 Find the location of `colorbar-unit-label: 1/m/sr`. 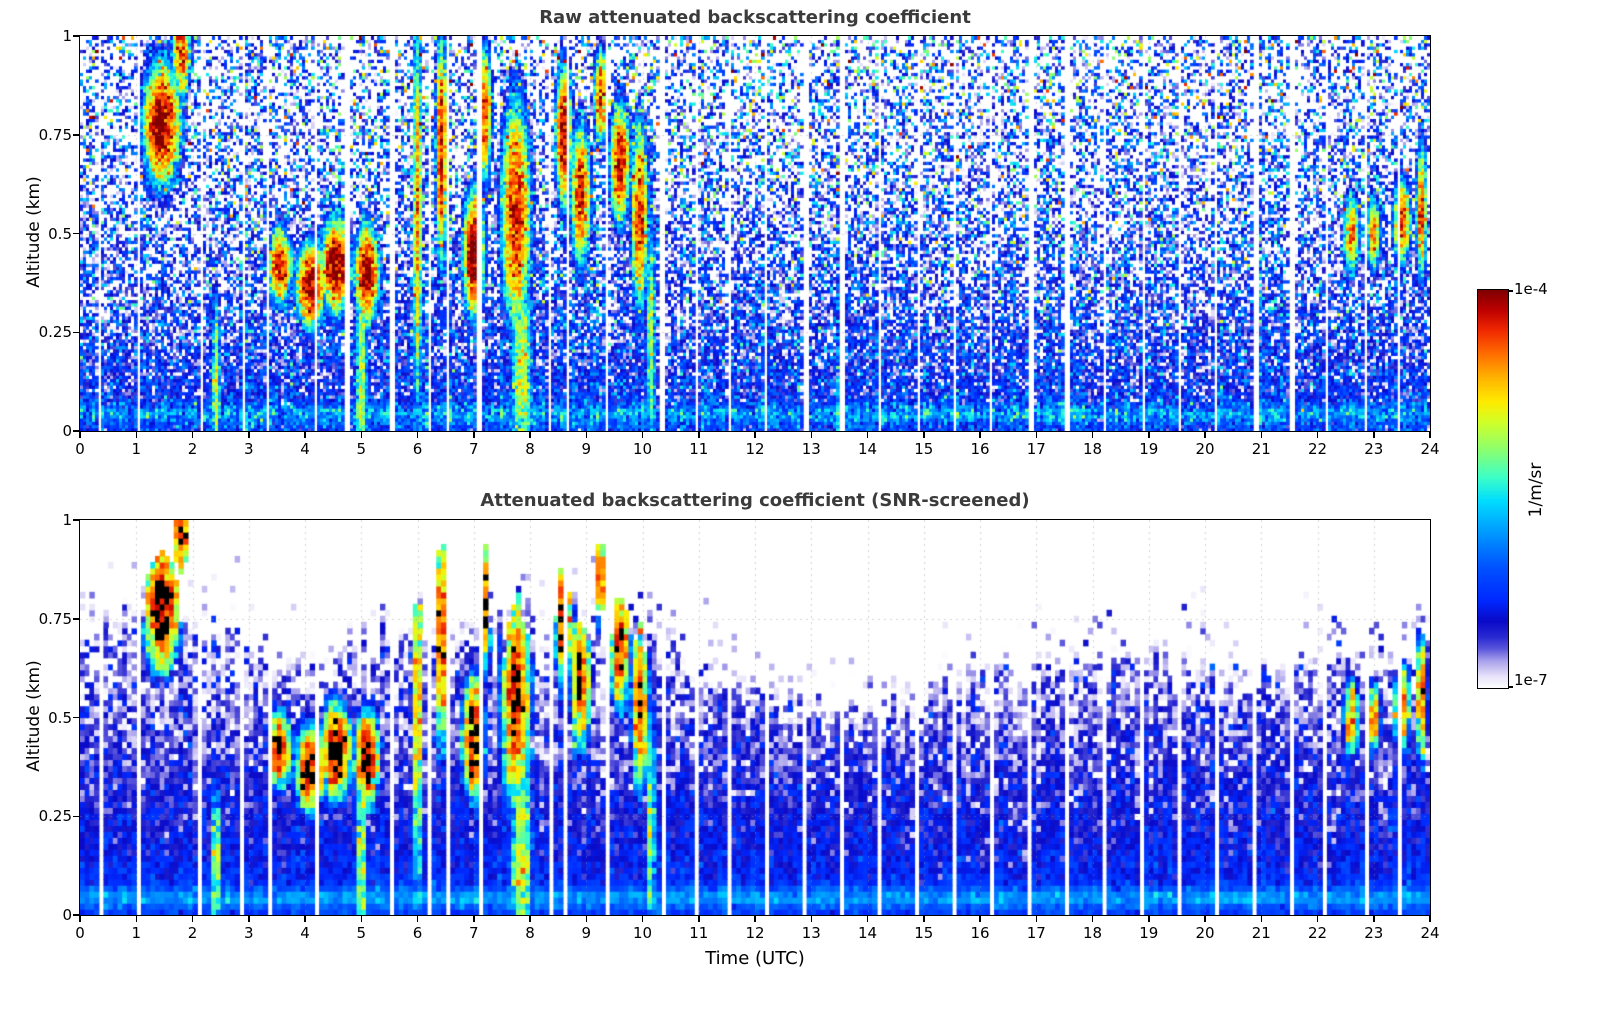

colorbar-unit-label: 1/m/sr is located at coordinates (1536, 490).